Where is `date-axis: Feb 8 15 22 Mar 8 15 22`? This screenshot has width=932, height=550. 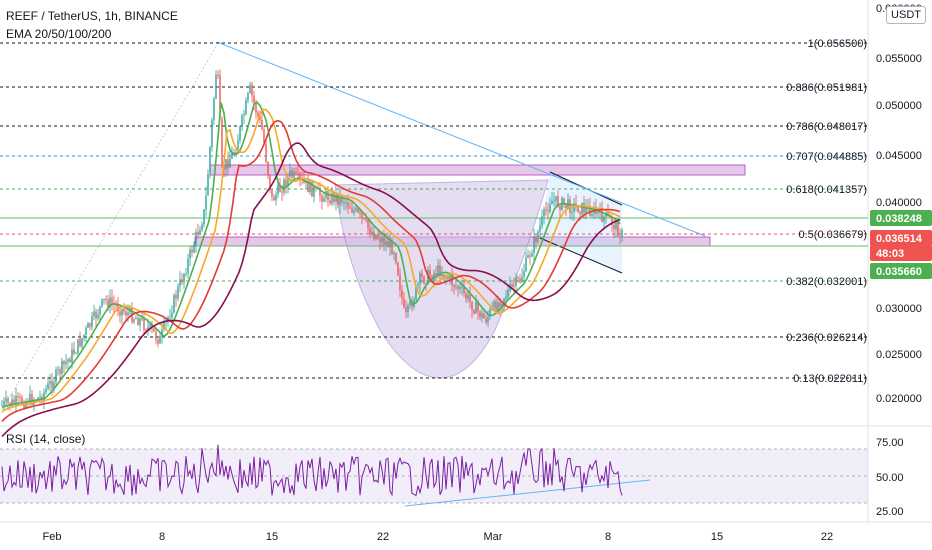 date-axis: Feb 8 15 22 Mar 8 15 22 is located at coordinates (438, 537).